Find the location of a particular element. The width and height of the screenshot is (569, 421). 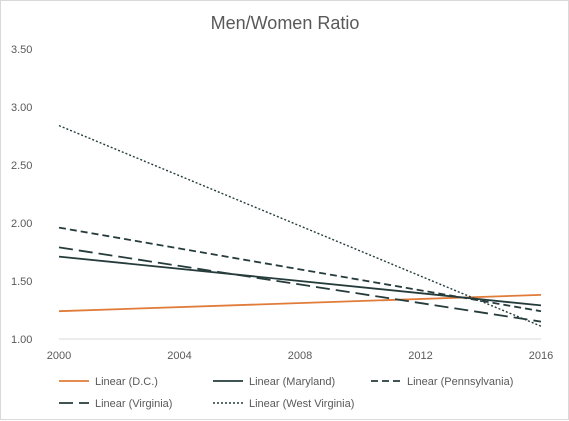

legend-item: Linear (Virginia) is located at coordinates (115, 404).